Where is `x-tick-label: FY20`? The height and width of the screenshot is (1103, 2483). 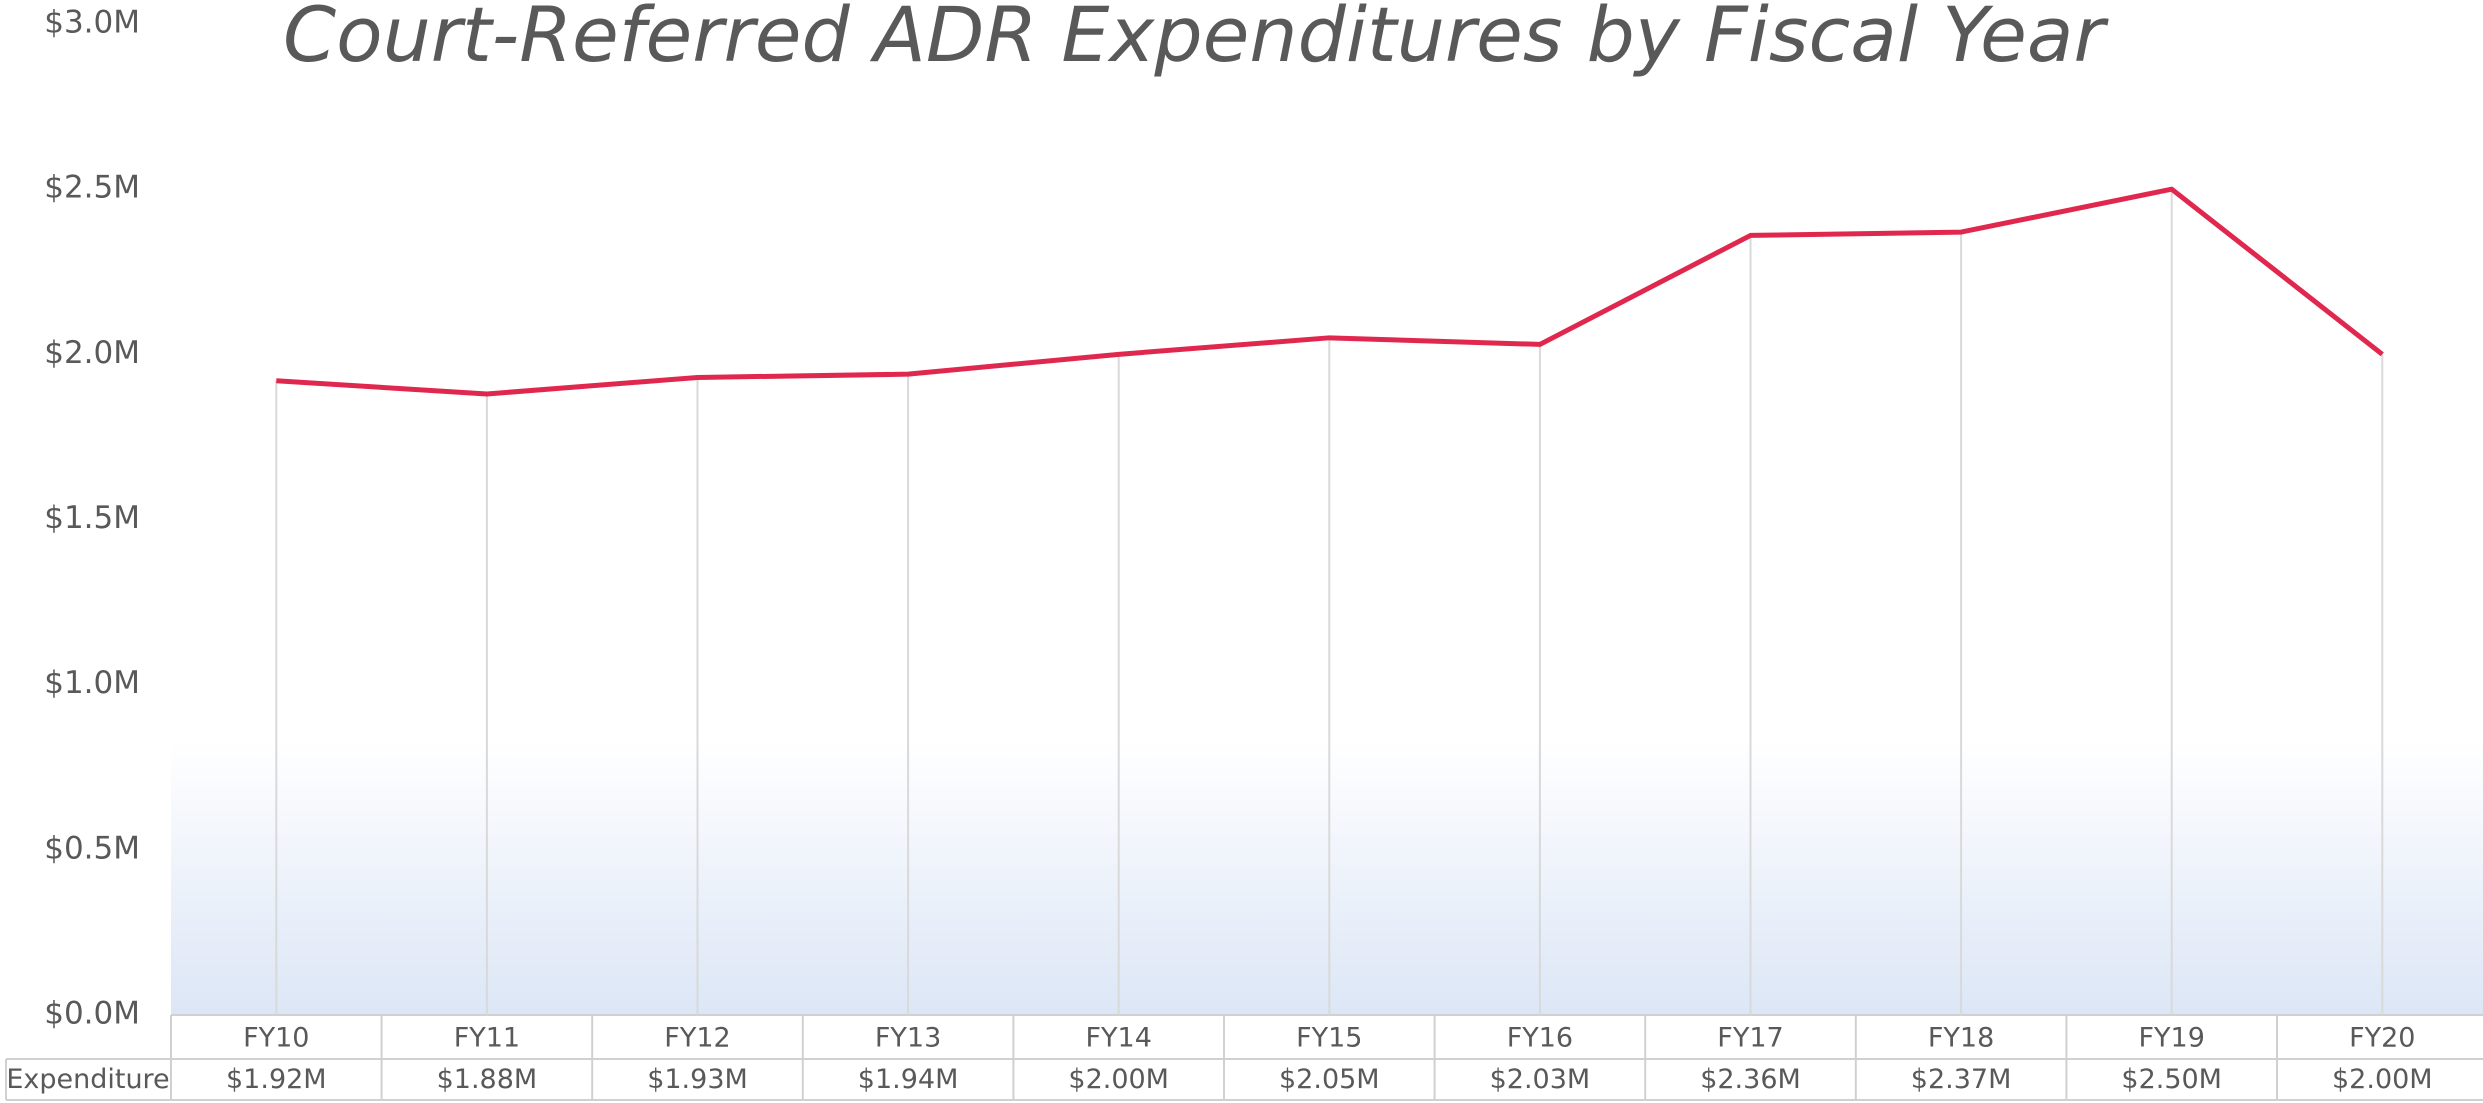
x-tick-label: FY20 is located at coordinates (2382, 1038).